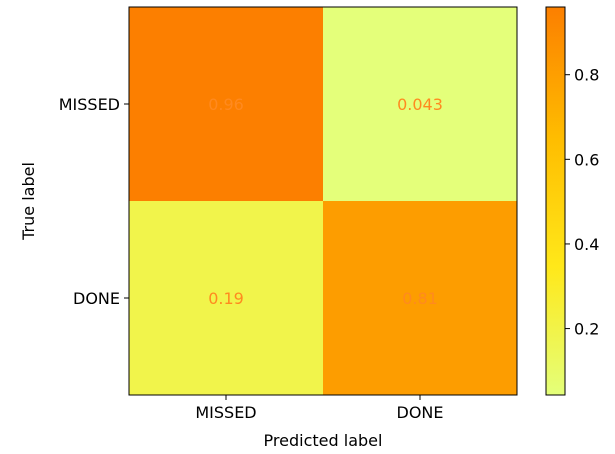 The height and width of the screenshot is (454, 615). What do you see at coordinates (28, 201) in the screenshot?
I see `y-axis-label: True label` at bounding box center [28, 201].